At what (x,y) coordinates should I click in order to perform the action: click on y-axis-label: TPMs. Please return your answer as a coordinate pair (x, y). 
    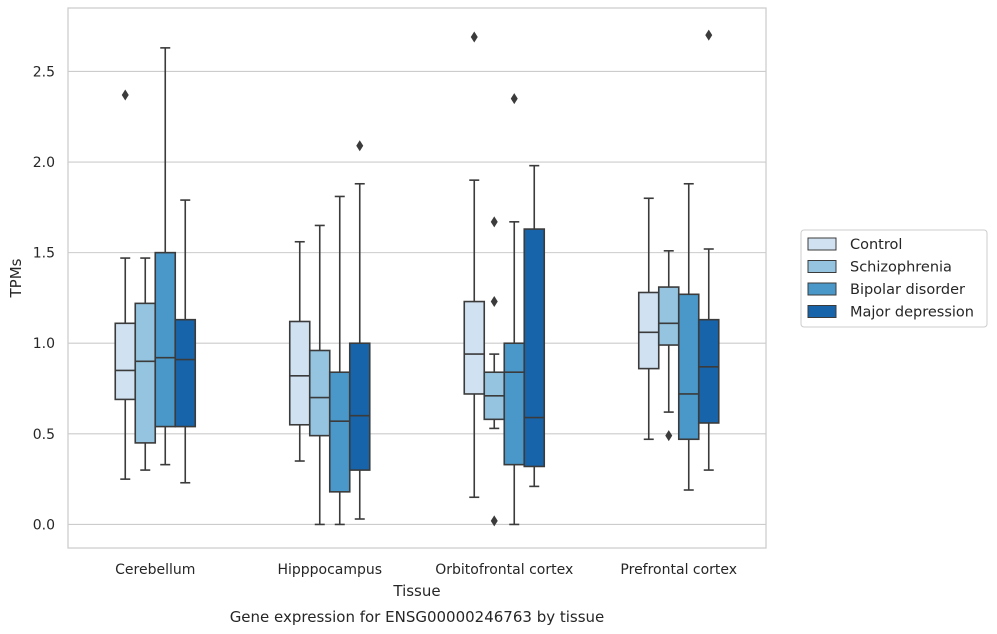
    Looking at the image, I should click on (16, 278).